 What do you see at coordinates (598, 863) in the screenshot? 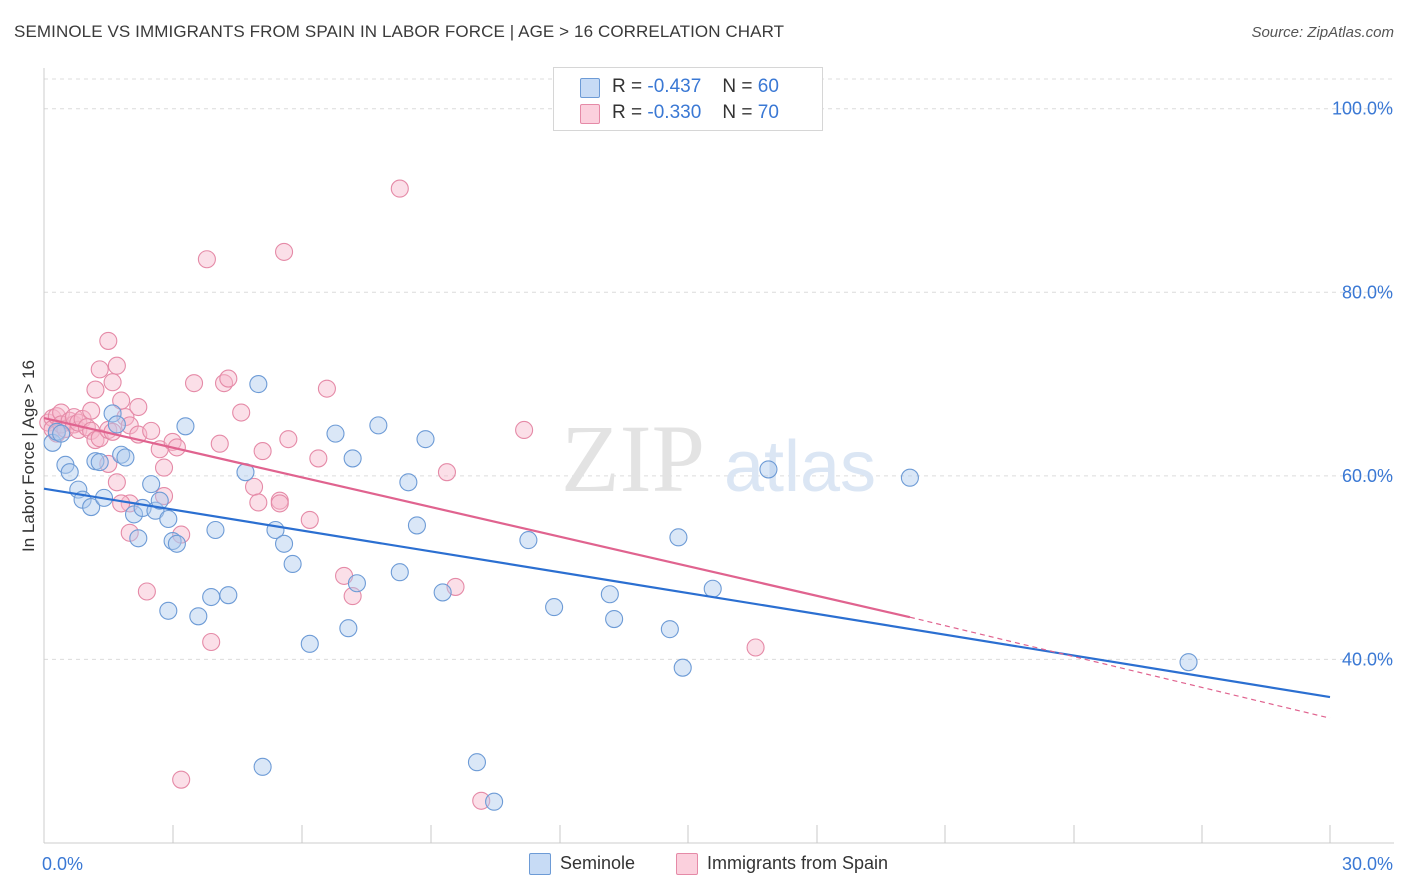
I see `seminole-legend-label: Seminole` at bounding box center [598, 863].